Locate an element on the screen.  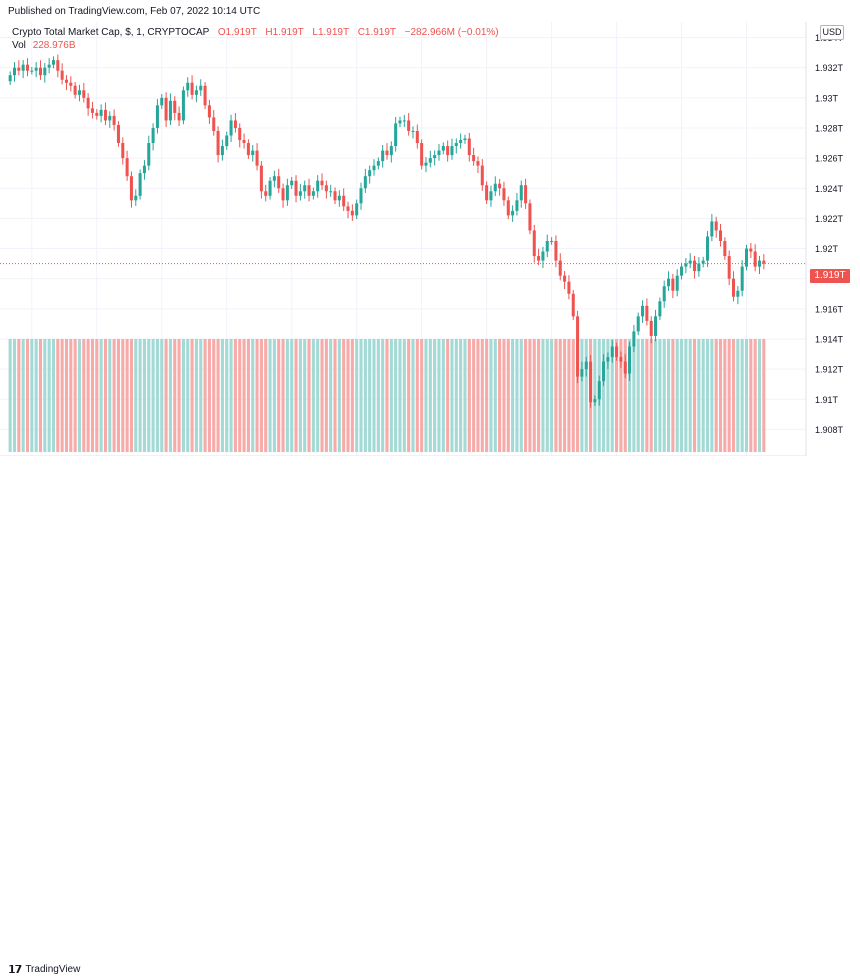
brand: 𝟭𝟳 TradingView is located at coordinates (44, 969).